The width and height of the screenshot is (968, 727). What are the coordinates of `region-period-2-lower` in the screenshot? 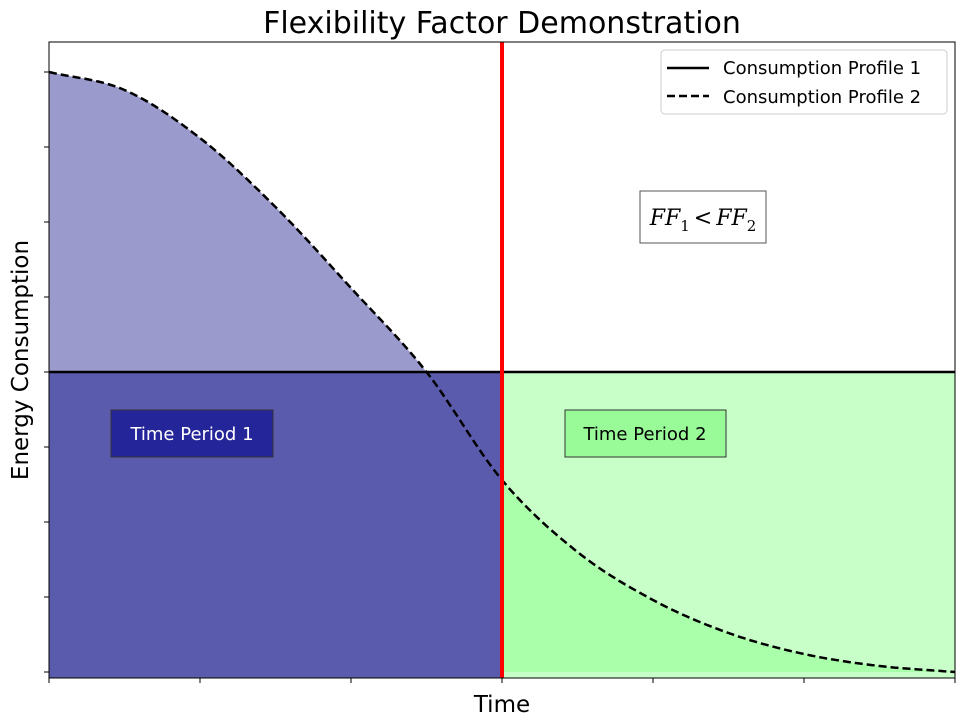 It's located at (728, 576).